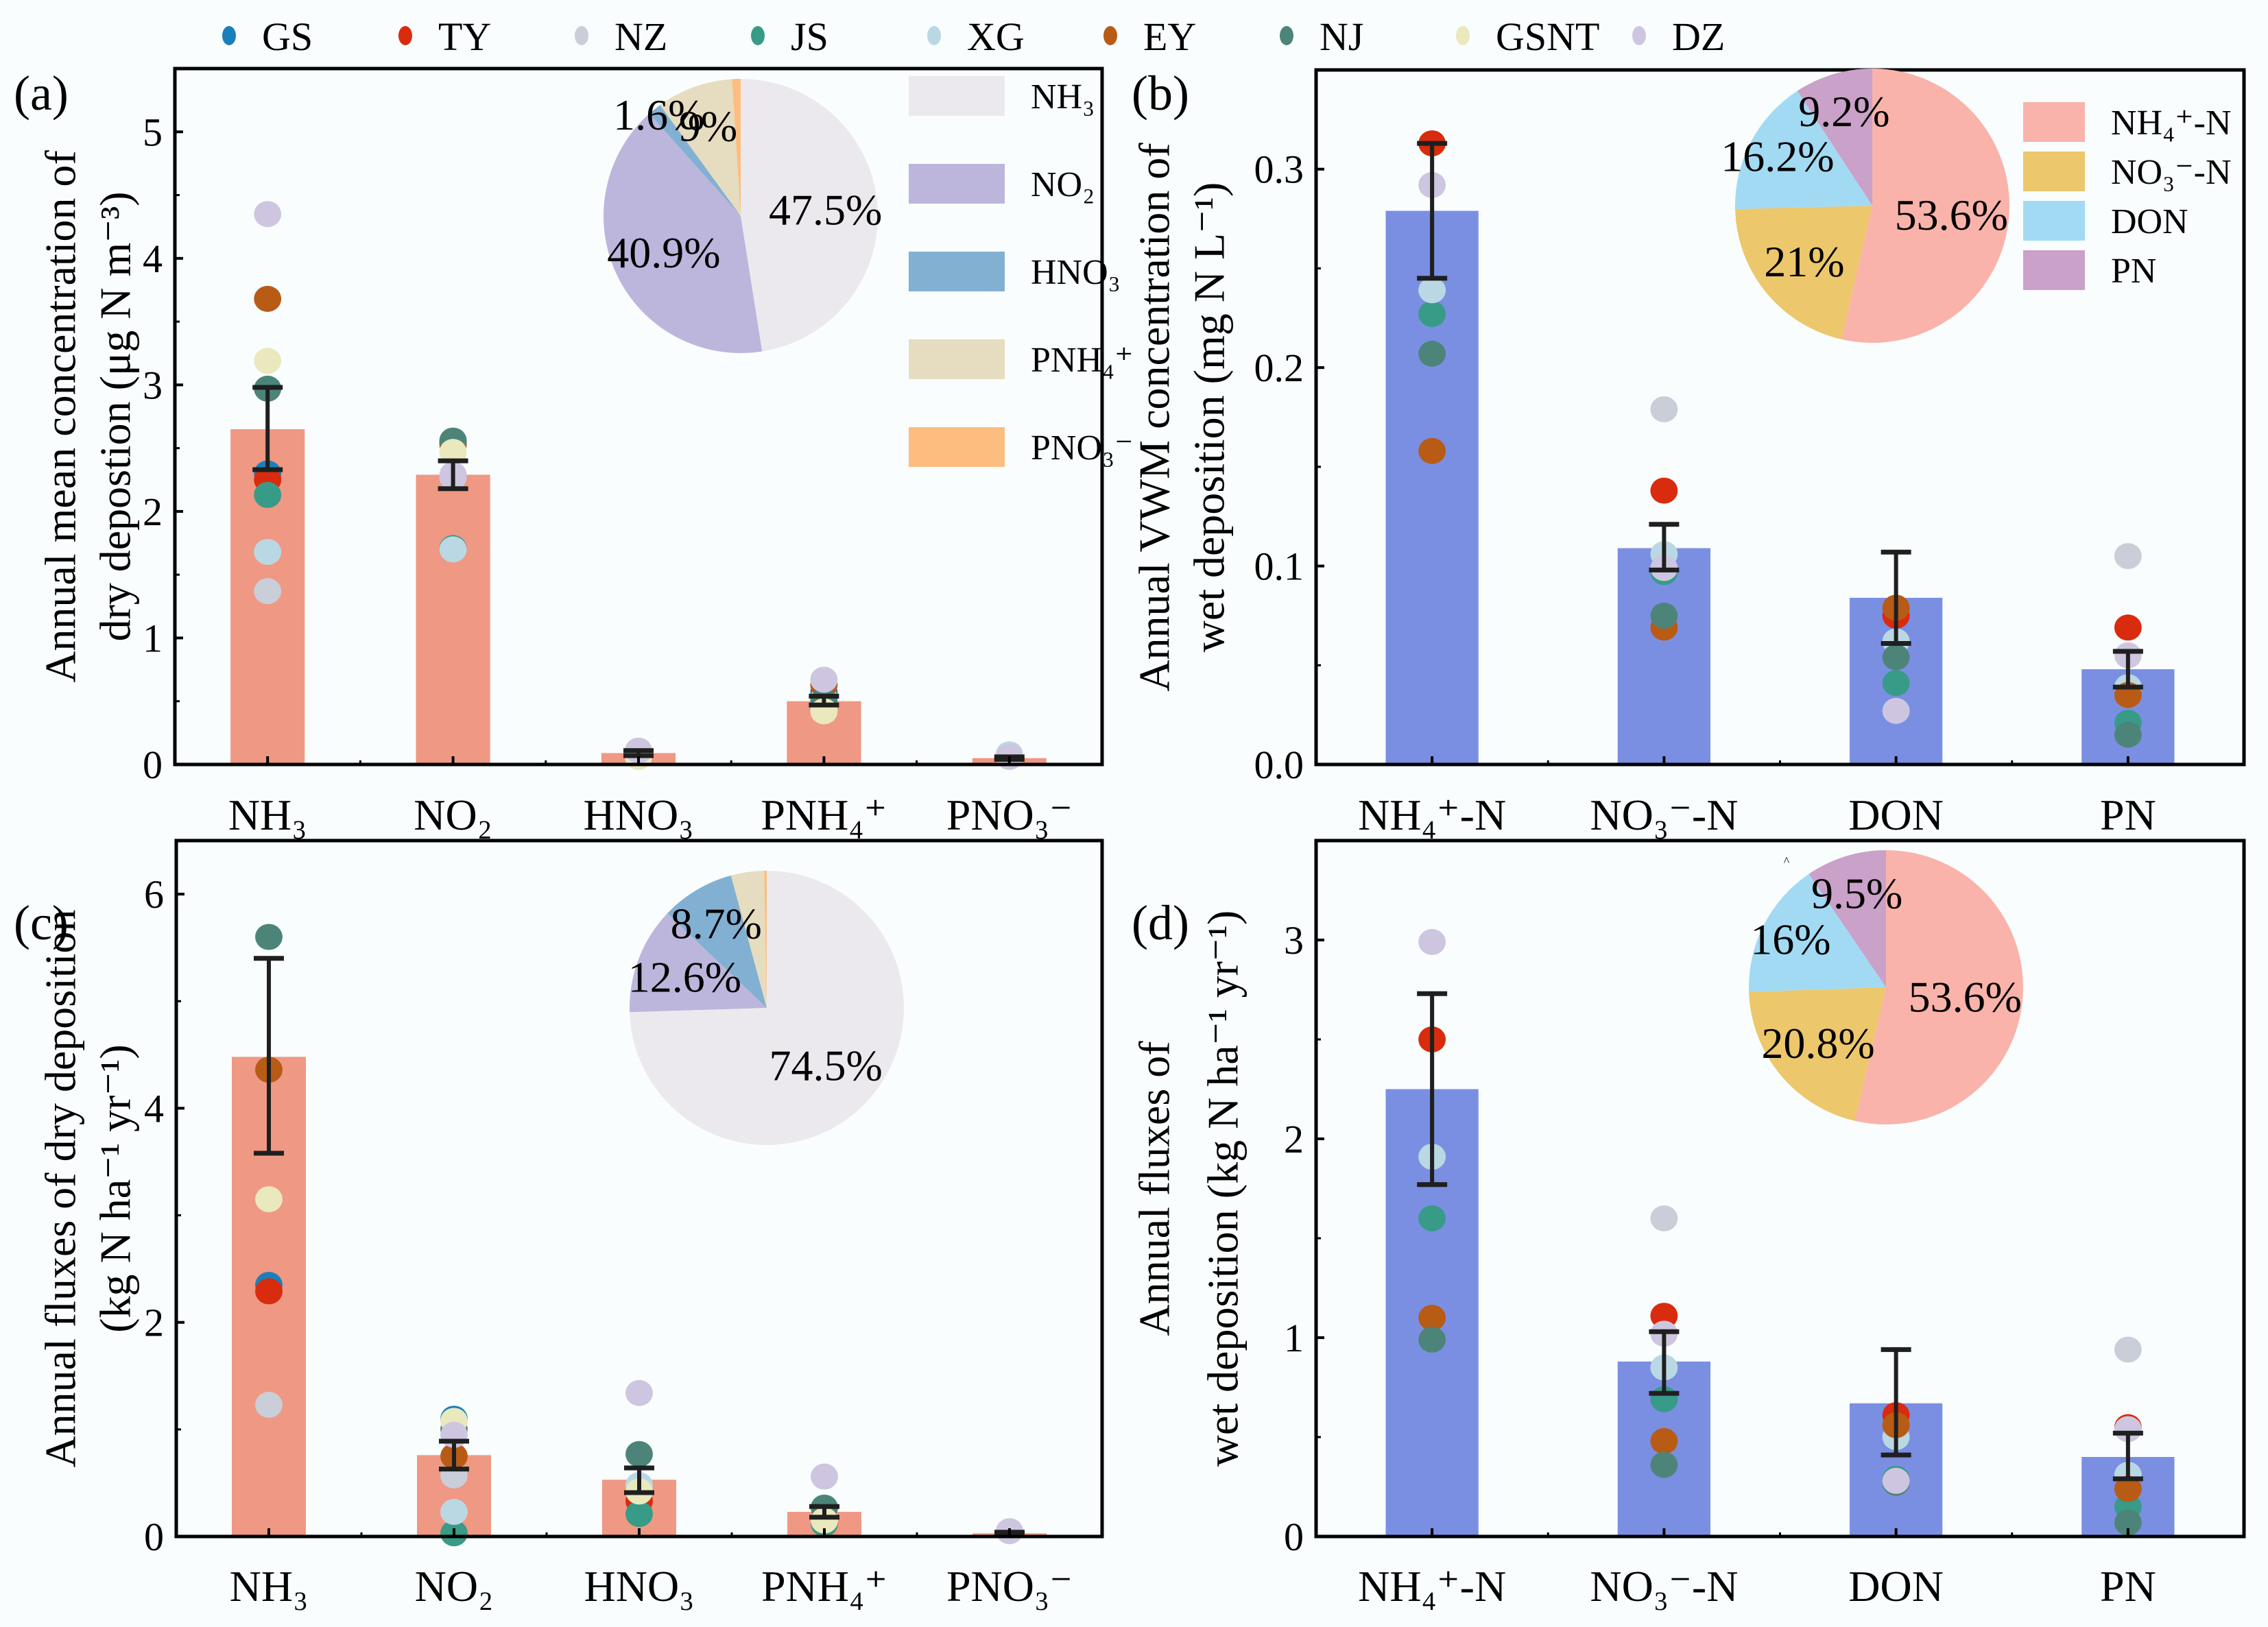 Image resolution: width=2268 pixels, height=1627 pixels. What do you see at coordinates (1063, 97) in the screenshot?
I see `pie-legend-label: NH₃` at bounding box center [1063, 97].